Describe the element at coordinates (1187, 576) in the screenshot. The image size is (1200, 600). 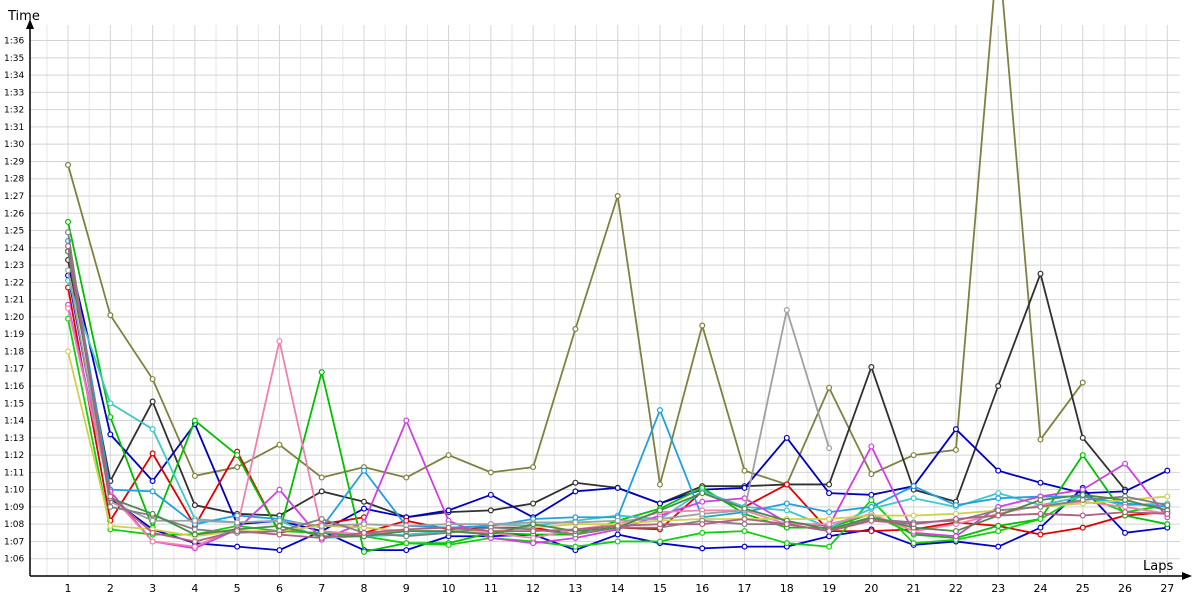
I see `x-axis-arrow` at that location.